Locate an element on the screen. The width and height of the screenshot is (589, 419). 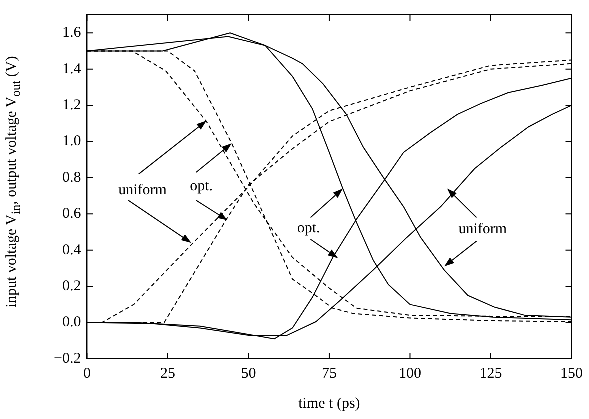
y-tick-label: 0.6 is located at coordinates (72, 214).